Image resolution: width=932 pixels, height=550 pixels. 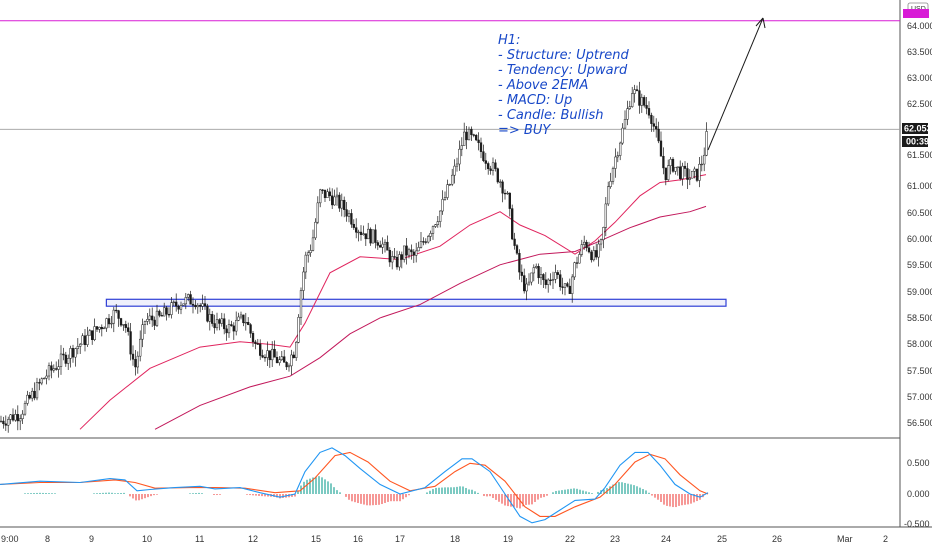 I want to click on price-tick-label: 62.500, so click(x=919, y=104).